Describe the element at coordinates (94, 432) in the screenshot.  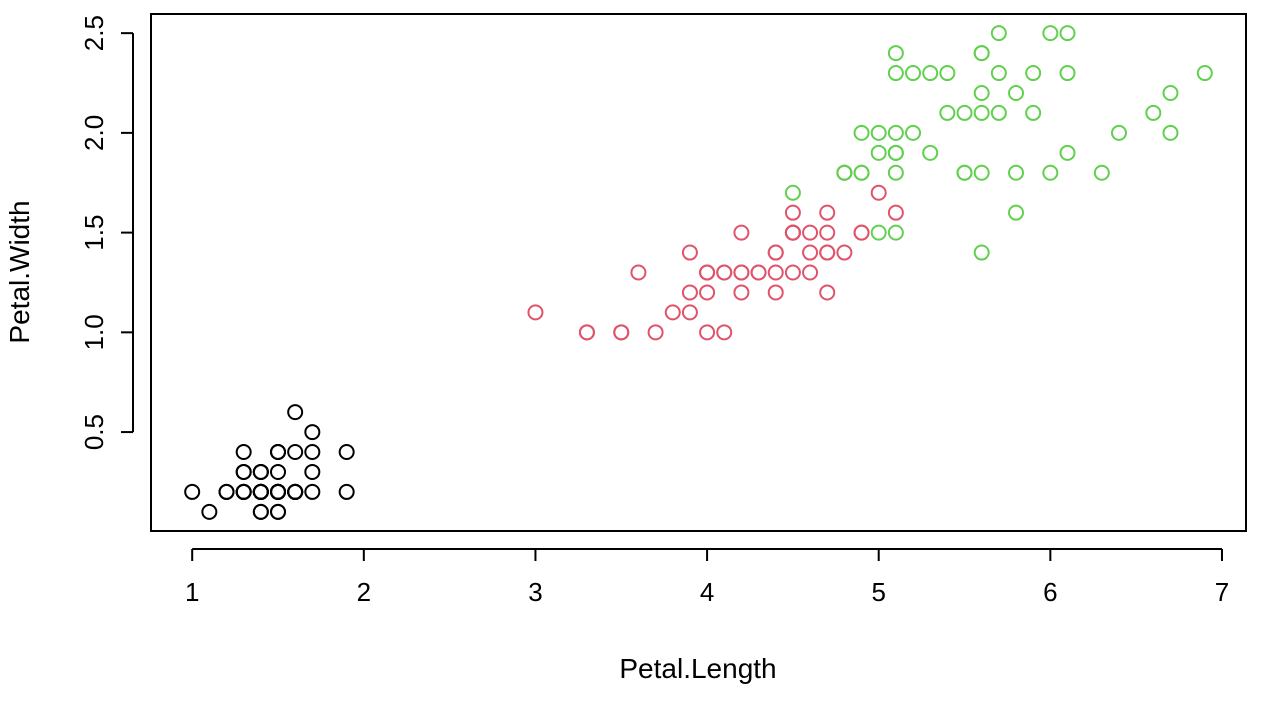
I see `y-tick-label: 0.5` at that location.